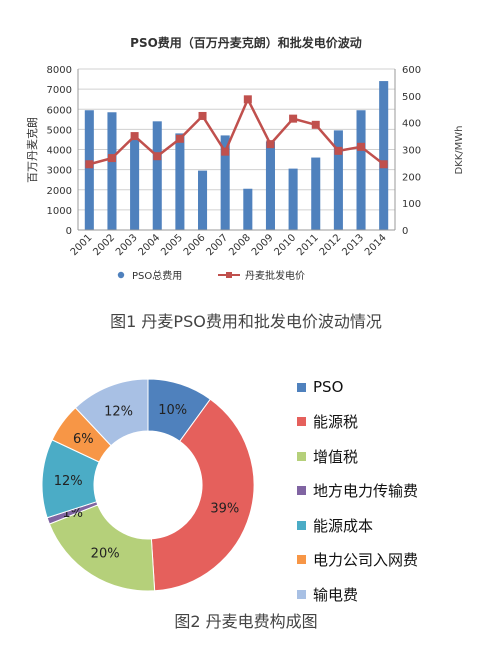 The height and width of the screenshot is (668, 492). What do you see at coordinates (392, 387) in the screenshot?
I see `legend-item: PSO` at bounding box center [392, 387].